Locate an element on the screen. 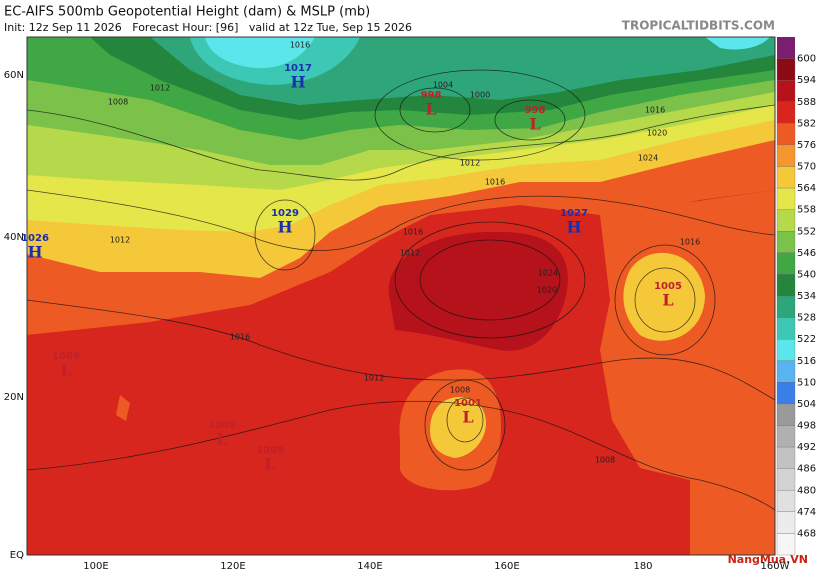 The height and width of the screenshot is (573, 819). lat-label: EQ is located at coordinates (17, 555).